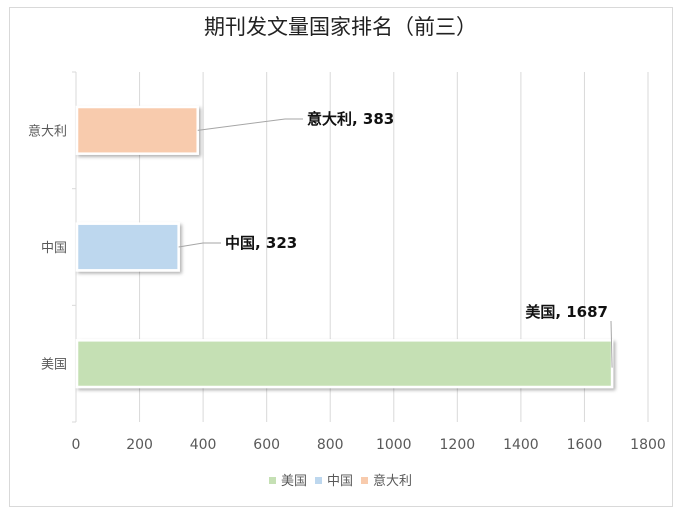 Image resolution: width=681 pixels, height=515 pixels. I want to click on x-tick-label: 600, so click(266, 445).